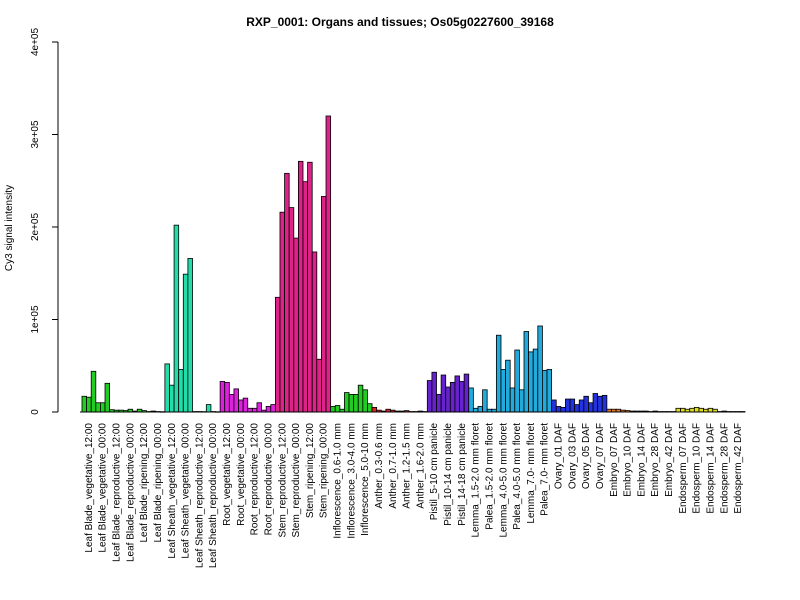 The width and height of the screenshot is (800, 600). What do you see at coordinates (586, 456) in the screenshot?
I see `x-category-label: Ovary_05 DAF` at bounding box center [586, 456].